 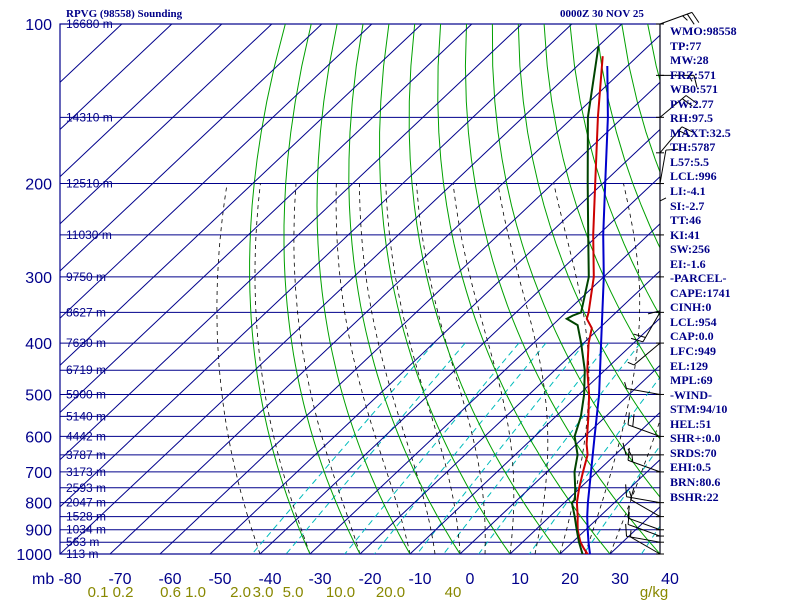 I want to click on moist-adiabat--10, so click(x=373, y=368).